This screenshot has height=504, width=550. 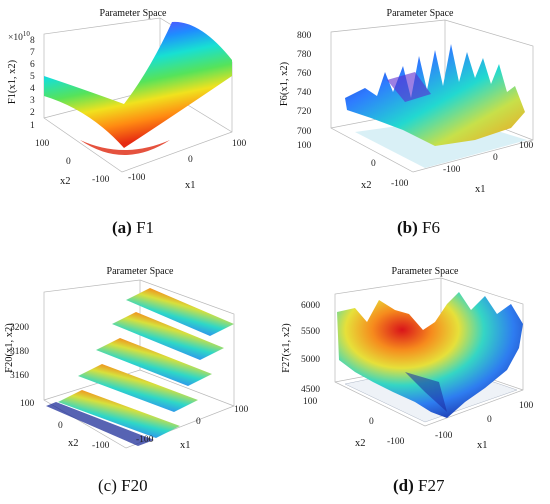 I want to click on surface-f27, so click(x=430, y=355).